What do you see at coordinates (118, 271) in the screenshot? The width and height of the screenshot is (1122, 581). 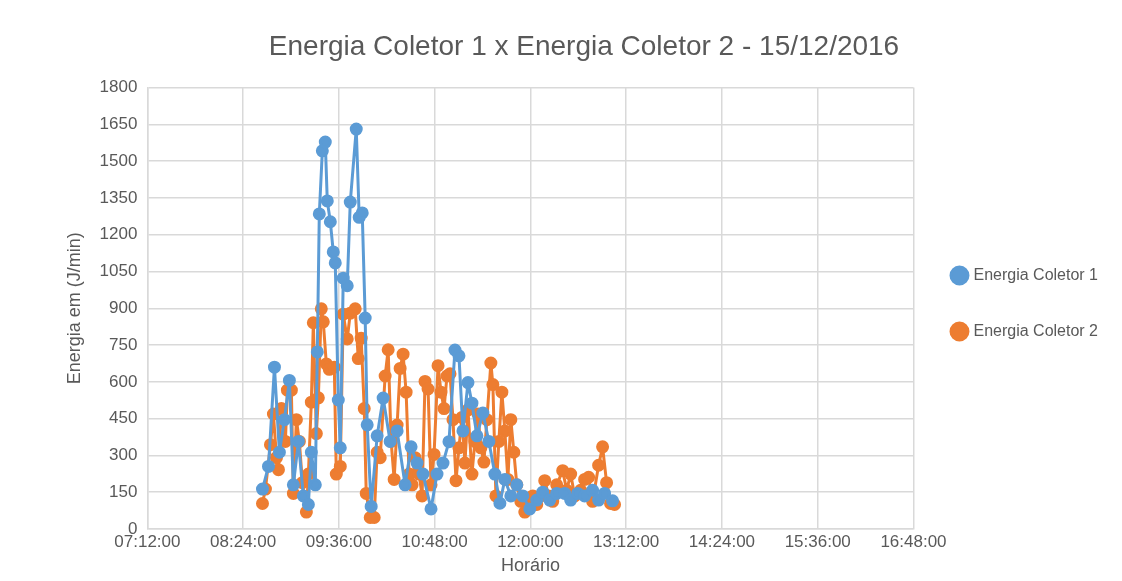 I see `y-tick-label: 1050` at bounding box center [118, 271].